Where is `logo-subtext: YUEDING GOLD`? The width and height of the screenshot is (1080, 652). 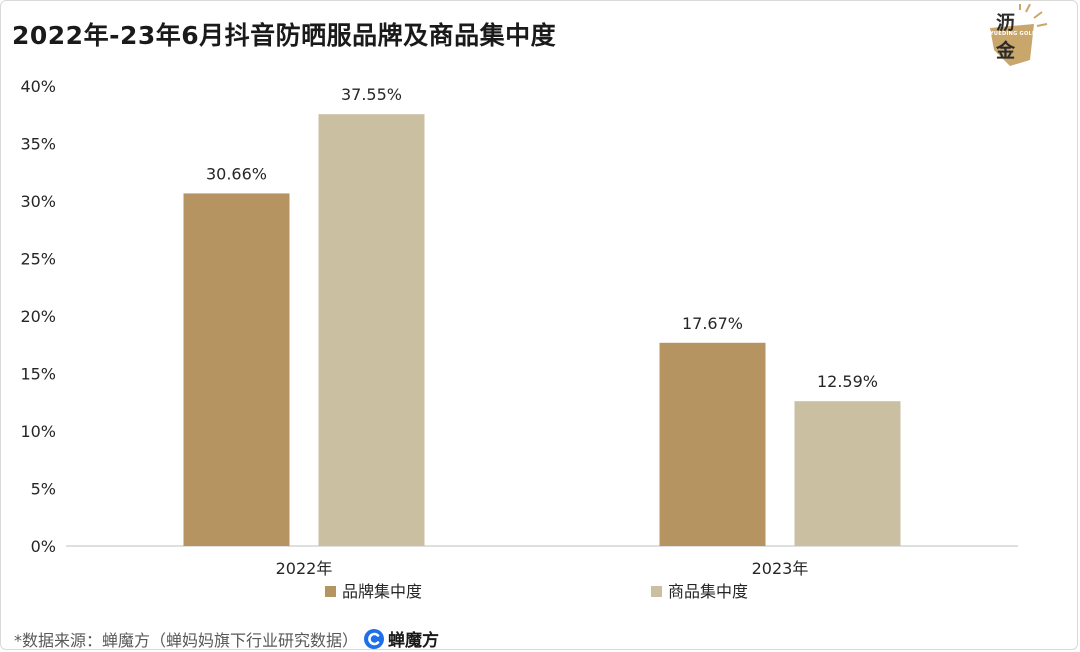 logo-subtext: YUEDING GOLD is located at coordinates (1013, 34).